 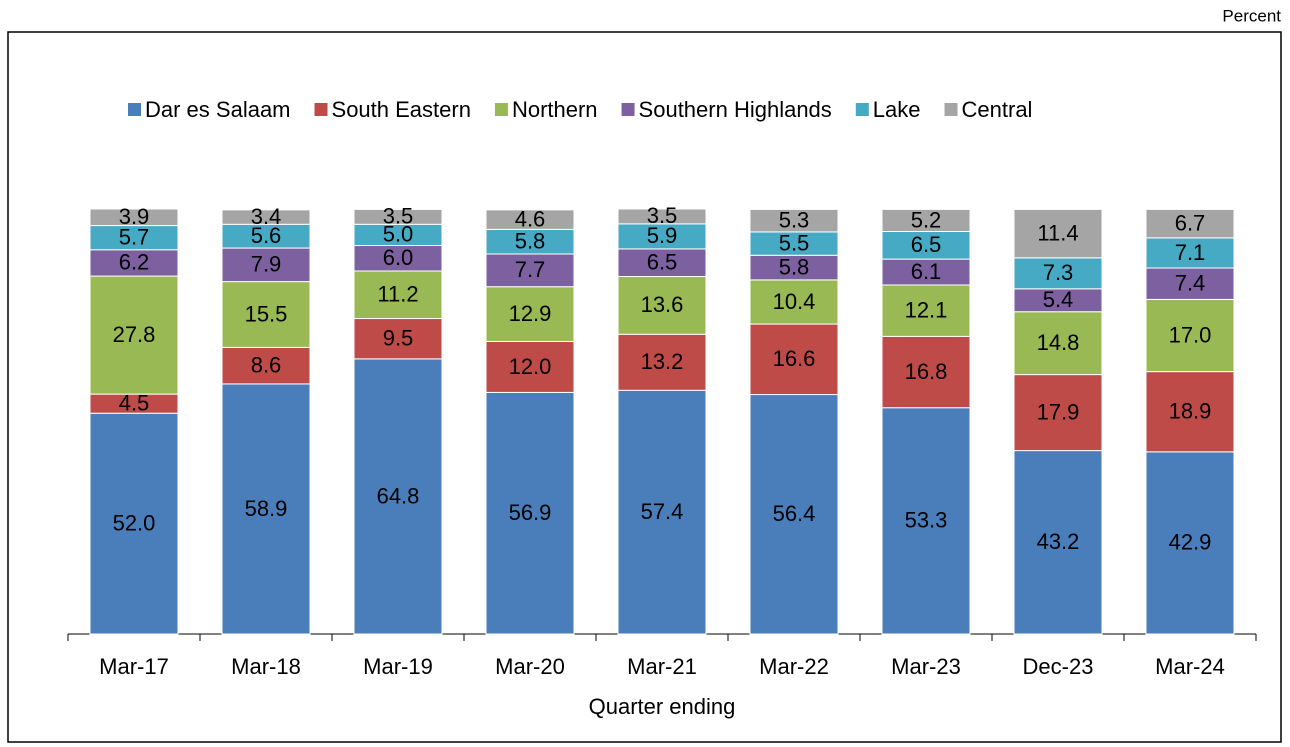 I want to click on data-label: 5.5, so click(x=794, y=242).